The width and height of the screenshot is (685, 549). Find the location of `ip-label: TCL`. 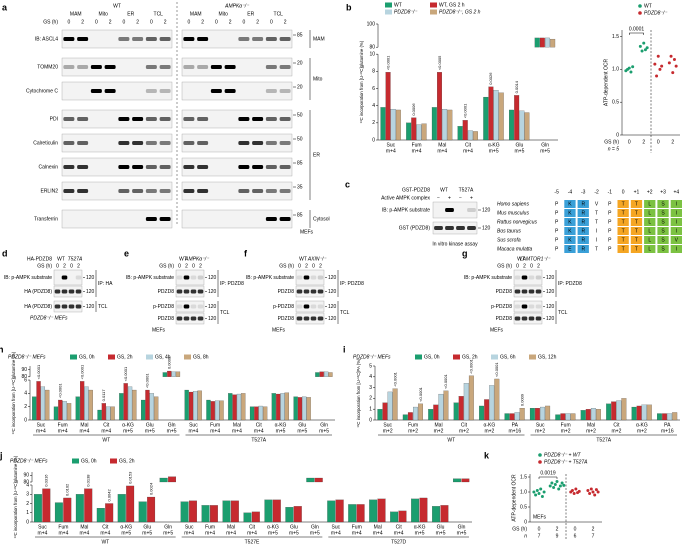

ip-label: TCL is located at coordinates (103, 307).